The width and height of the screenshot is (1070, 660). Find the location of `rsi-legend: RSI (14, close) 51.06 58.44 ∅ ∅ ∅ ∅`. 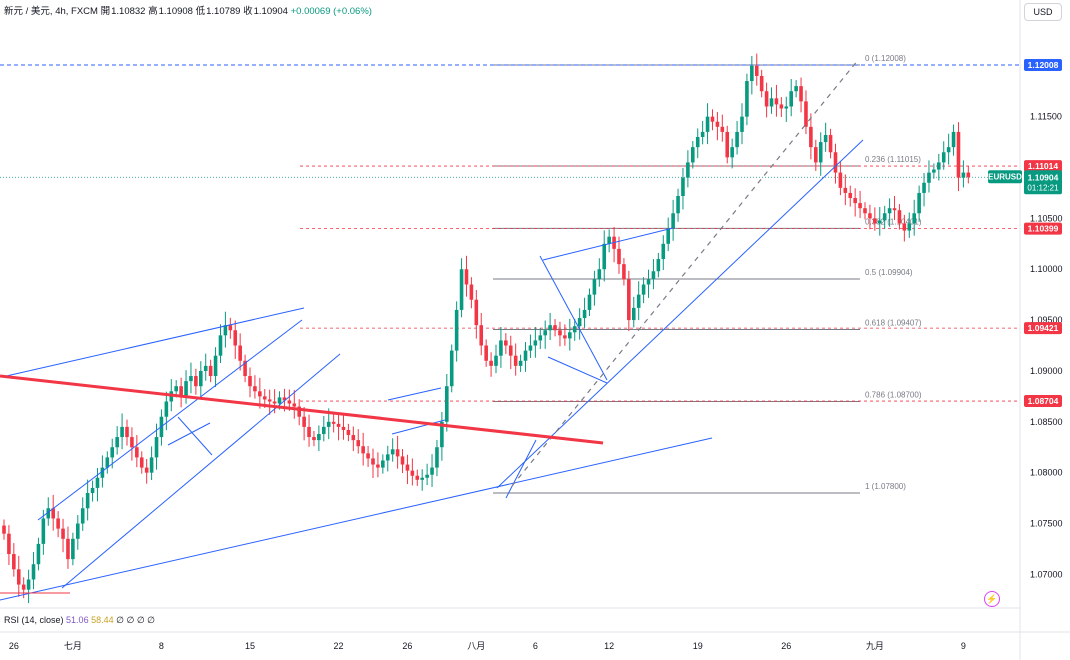

rsi-legend: RSI (14, close) 51.06 58.44 ∅ ∅ ∅ ∅ is located at coordinates (79, 620).